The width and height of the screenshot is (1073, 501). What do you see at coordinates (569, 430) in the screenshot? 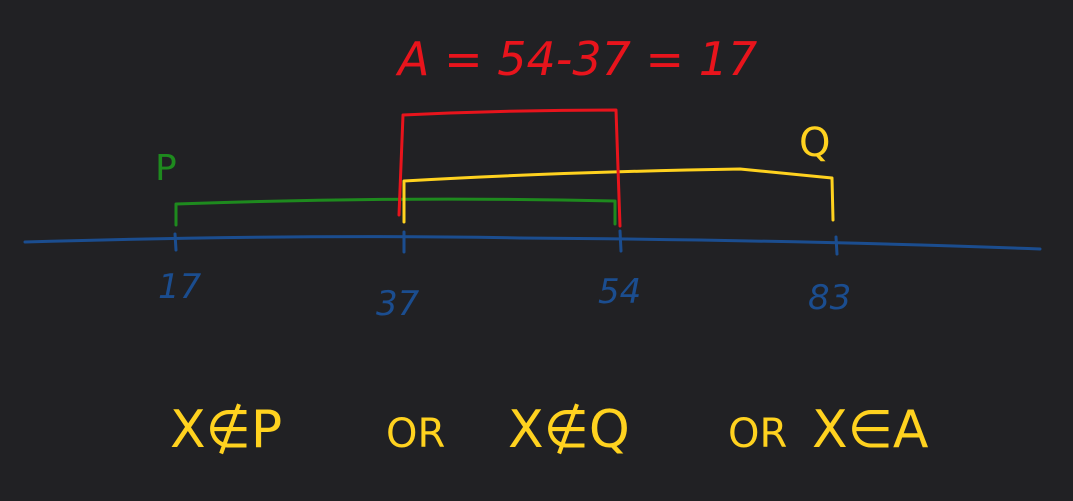
I see `expression-x-not-in-q: X∉Q` at bounding box center [569, 430].